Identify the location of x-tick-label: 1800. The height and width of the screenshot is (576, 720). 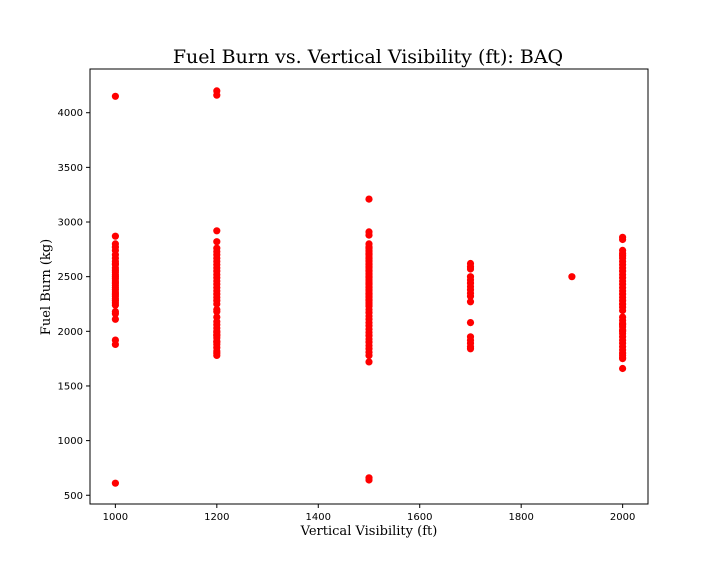
(520, 517).